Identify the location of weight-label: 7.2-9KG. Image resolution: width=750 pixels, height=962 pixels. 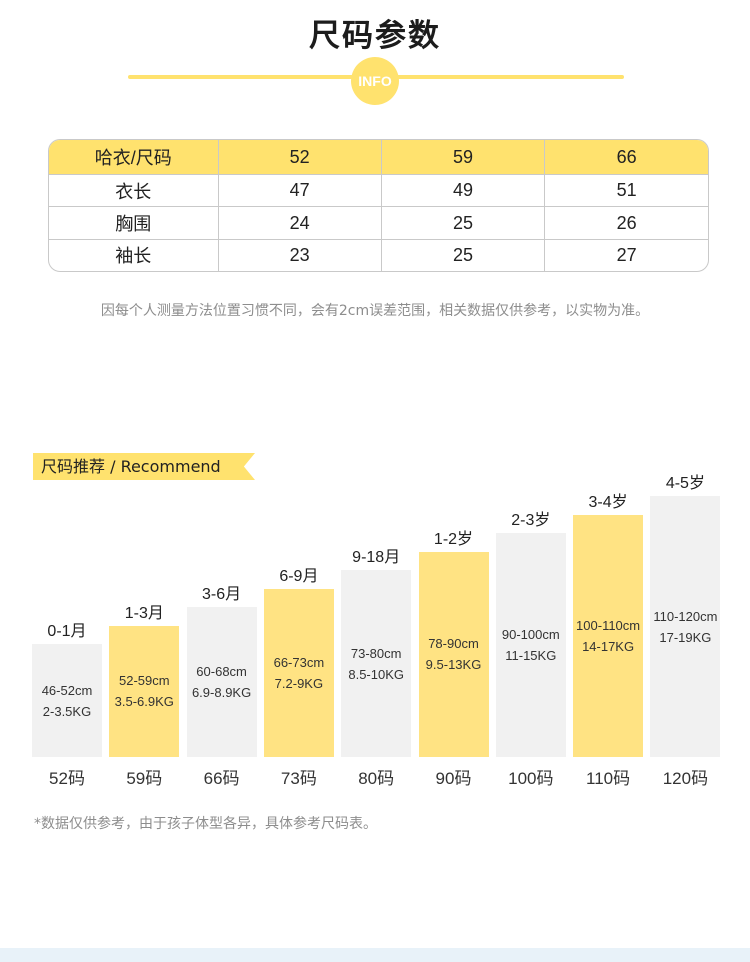
(299, 683).